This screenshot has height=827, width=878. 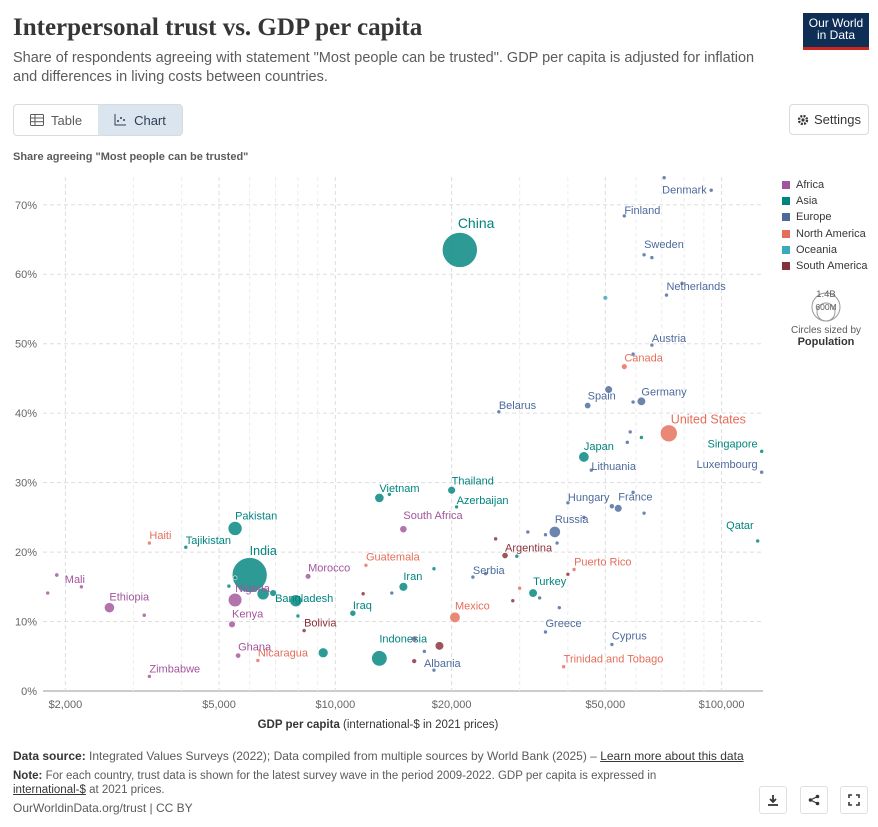 I want to click on share-button, so click(x=814, y=800).